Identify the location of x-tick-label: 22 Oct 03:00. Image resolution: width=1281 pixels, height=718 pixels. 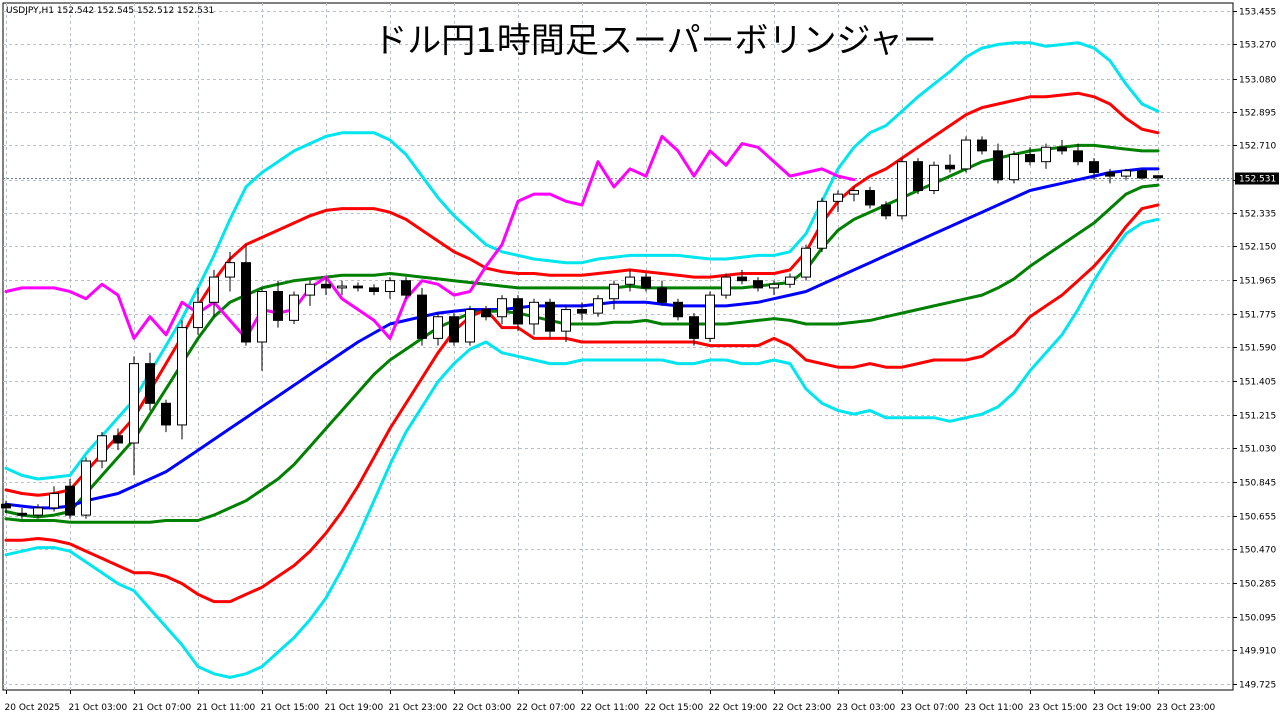
(482, 708).